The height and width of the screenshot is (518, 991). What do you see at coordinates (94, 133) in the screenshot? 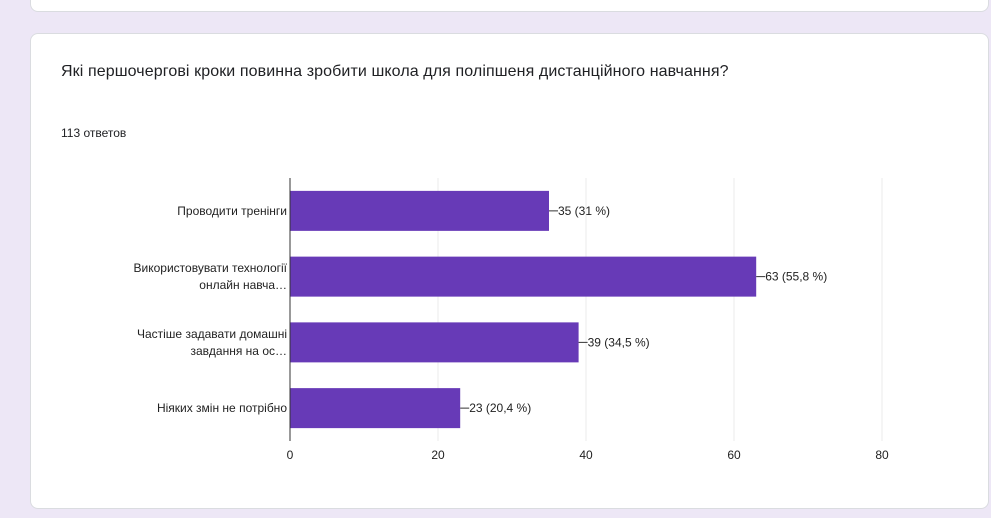
I see `response-count: 113 ответов` at bounding box center [94, 133].